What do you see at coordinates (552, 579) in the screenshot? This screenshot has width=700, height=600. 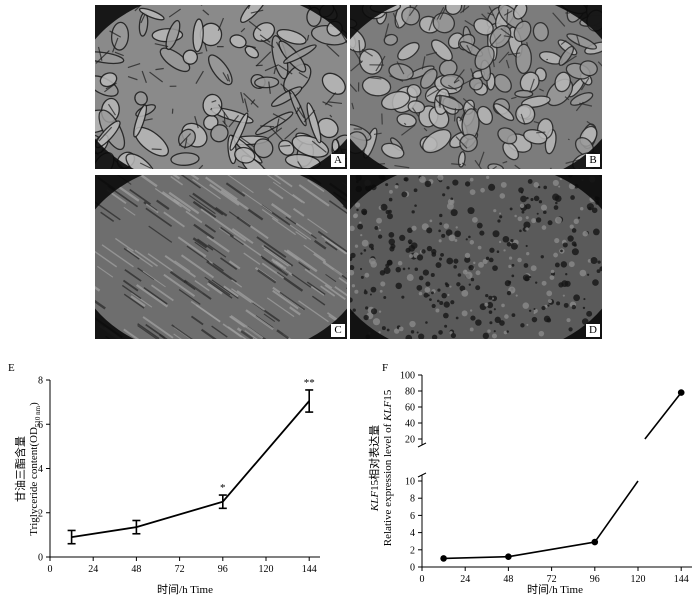 I see `x-tick-label: 72` at bounding box center [552, 579].